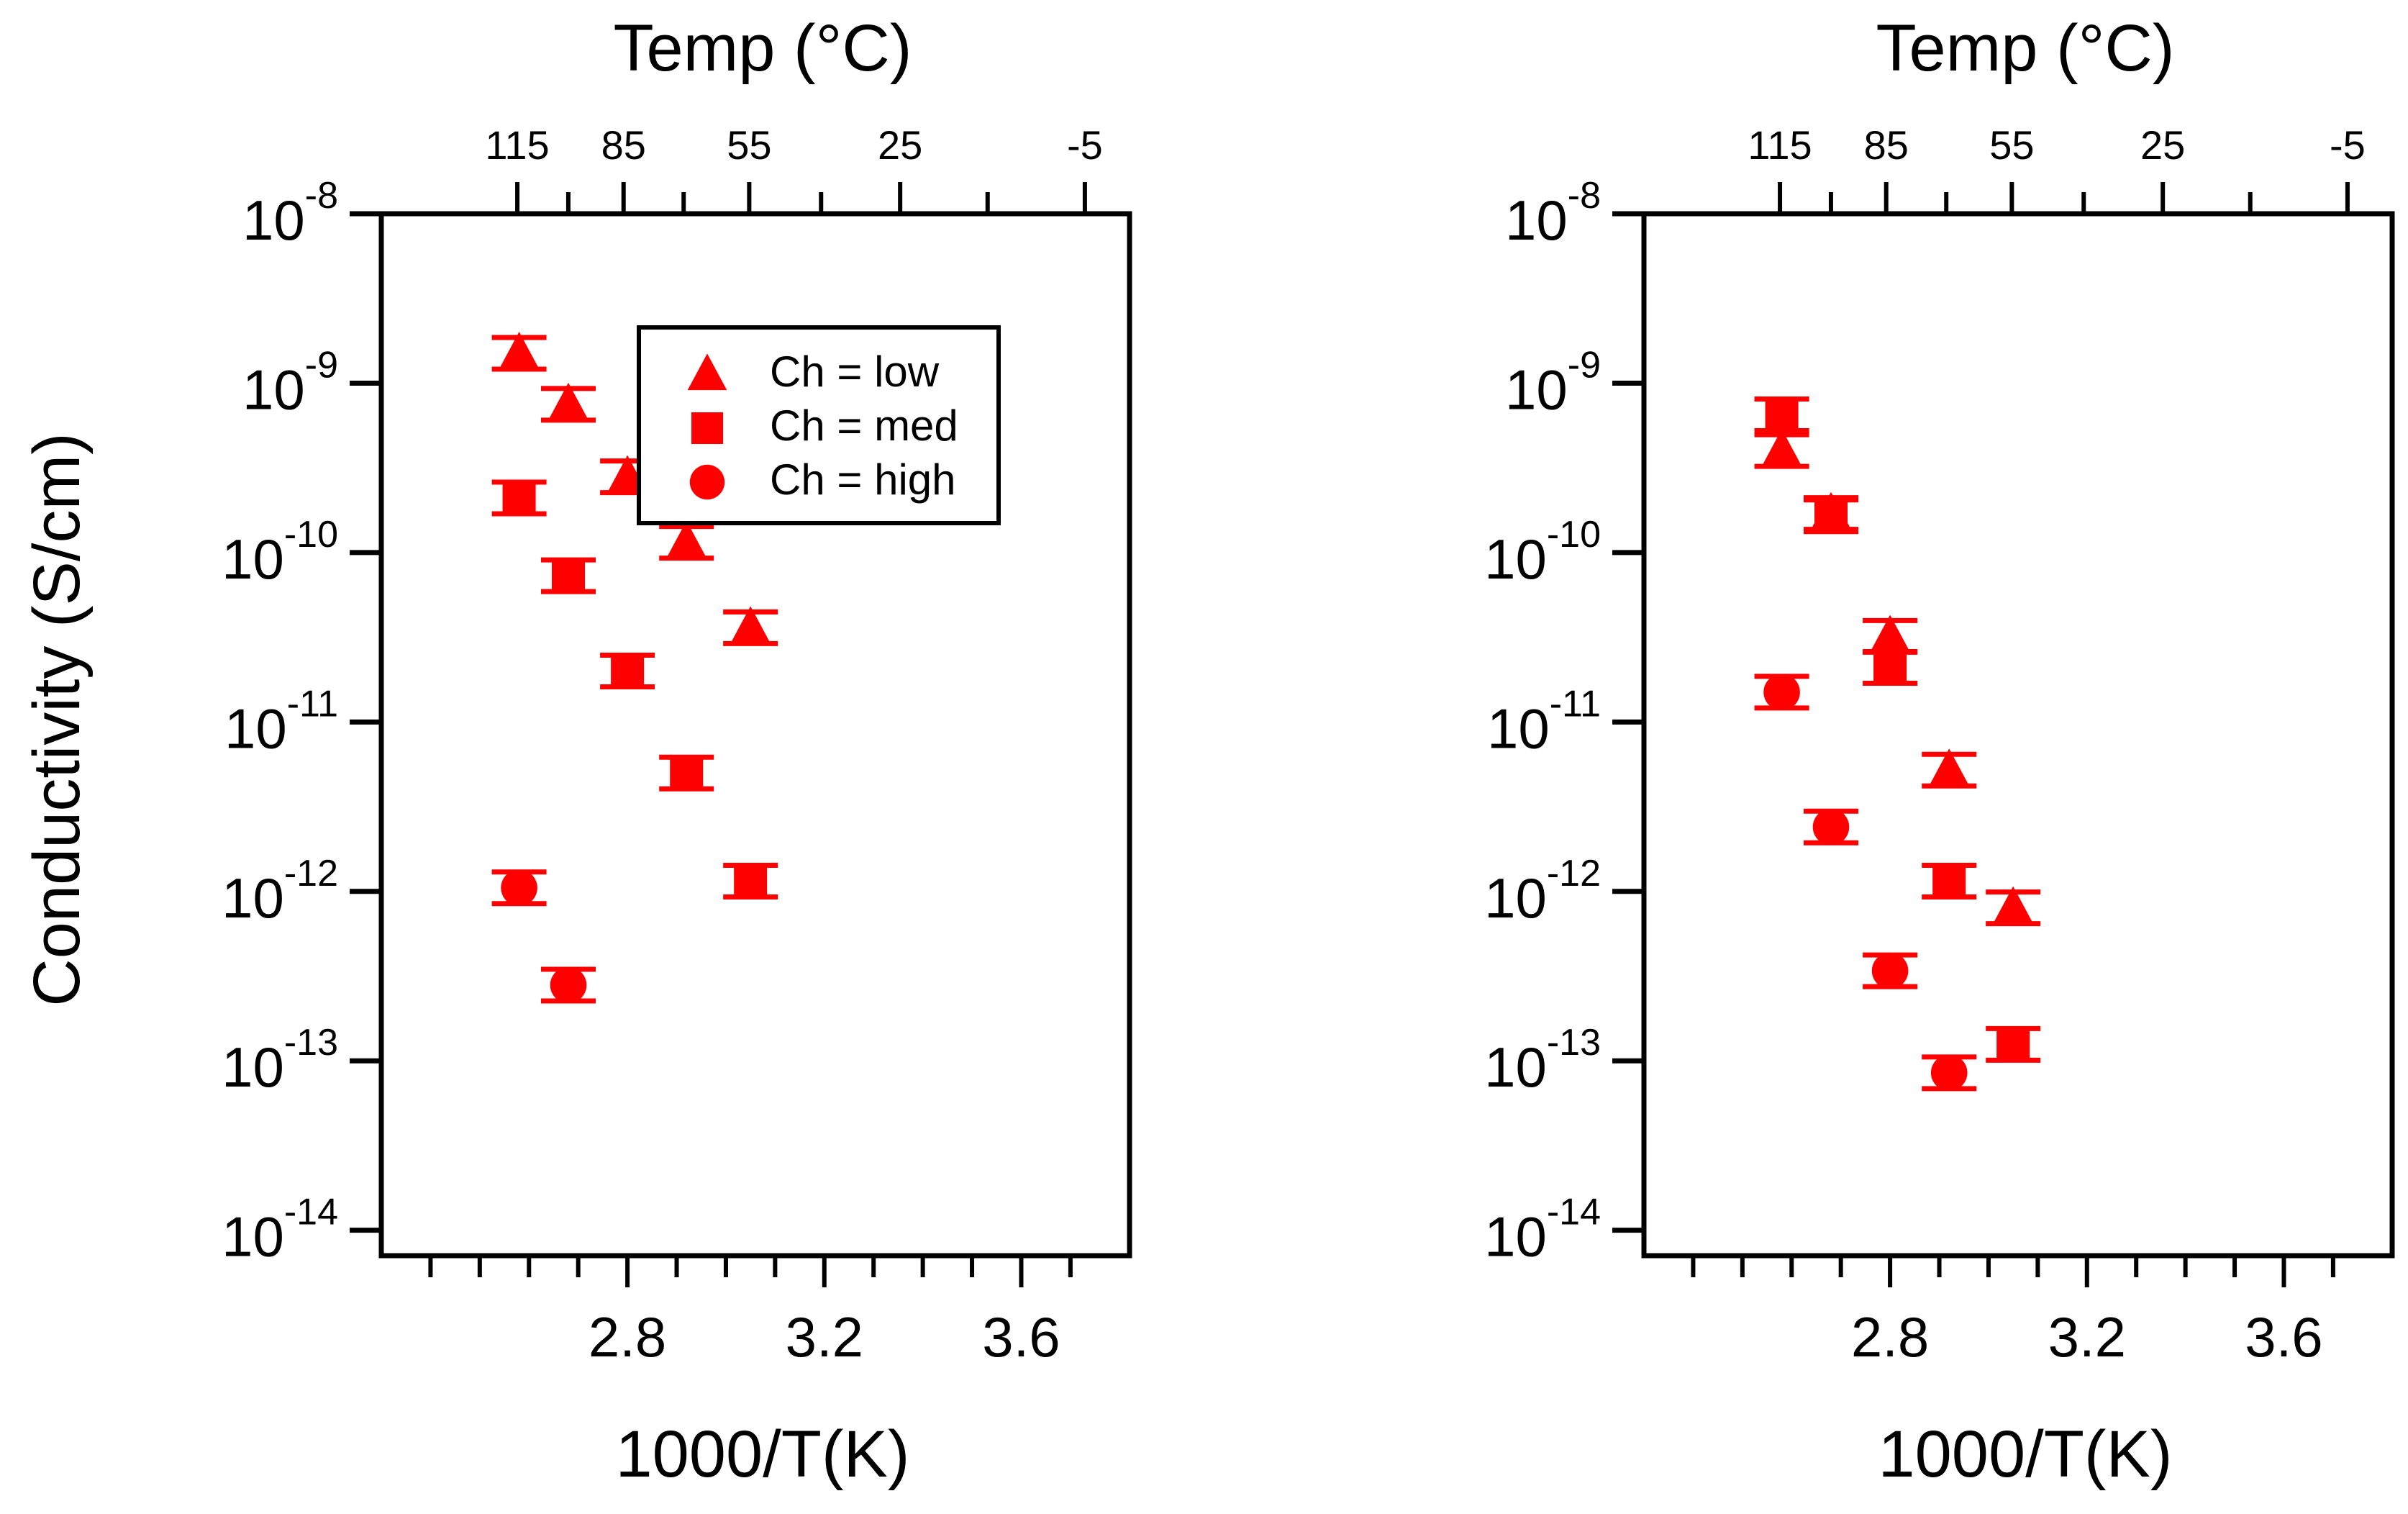  What do you see at coordinates (2025, 48) in the screenshot?
I see `right-top-axis-label: Temp (°C)` at bounding box center [2025, 48].